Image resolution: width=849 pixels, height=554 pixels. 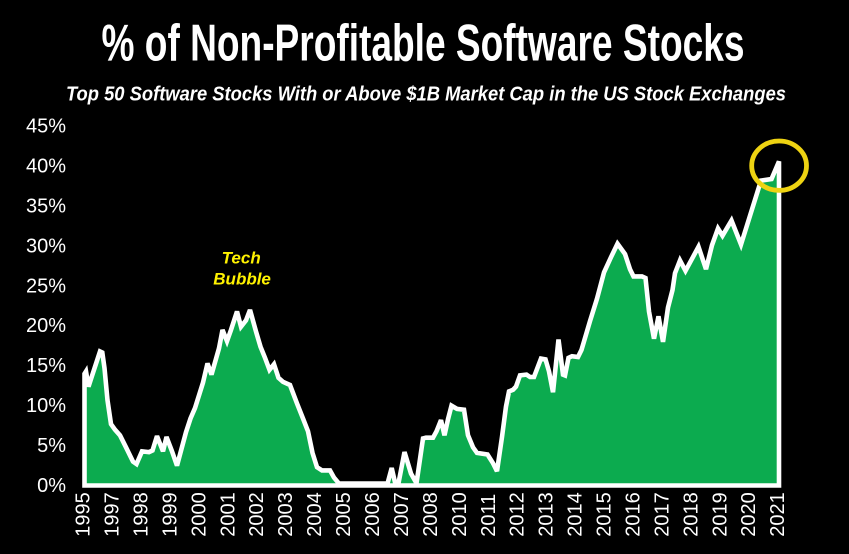 What do you see at coordinates (170, 514) in the screenshot?
I see `svg-text: 1999` at bounding box center [170, 514].